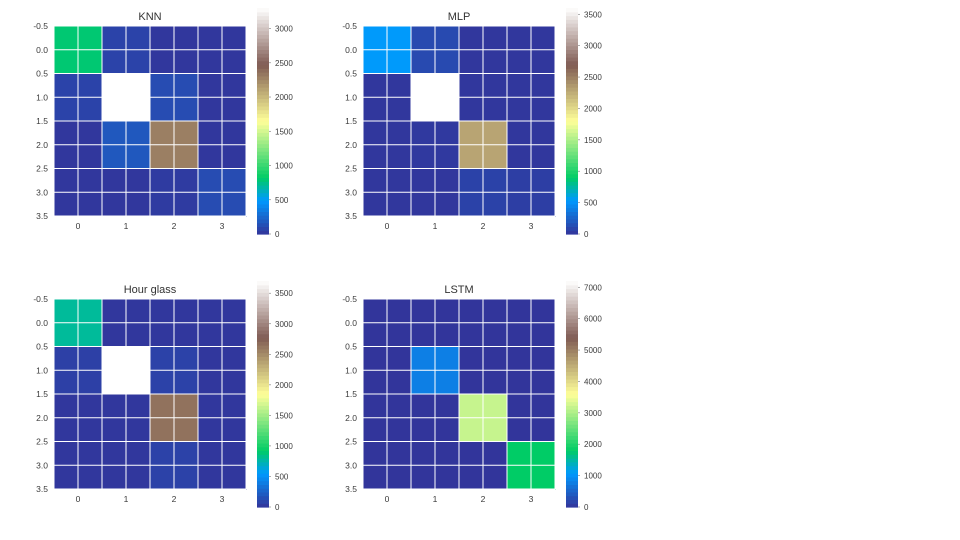 The image size is (960, 540). Describe the element at coordinates (458, 290) in the screenshot. I see `panel-title: LSTM` at that location.